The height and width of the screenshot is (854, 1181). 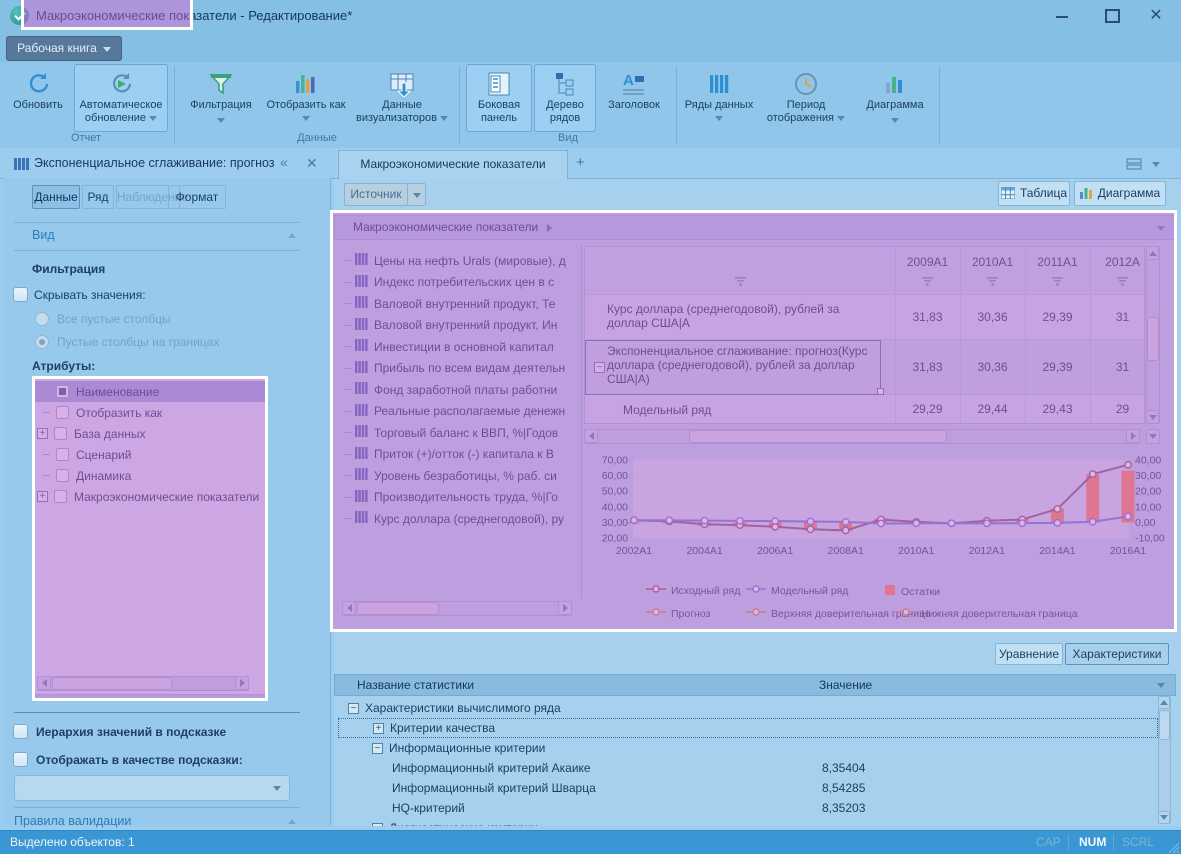 I want to click on legend-item-2: Остатки, so click(x=912, y=591).